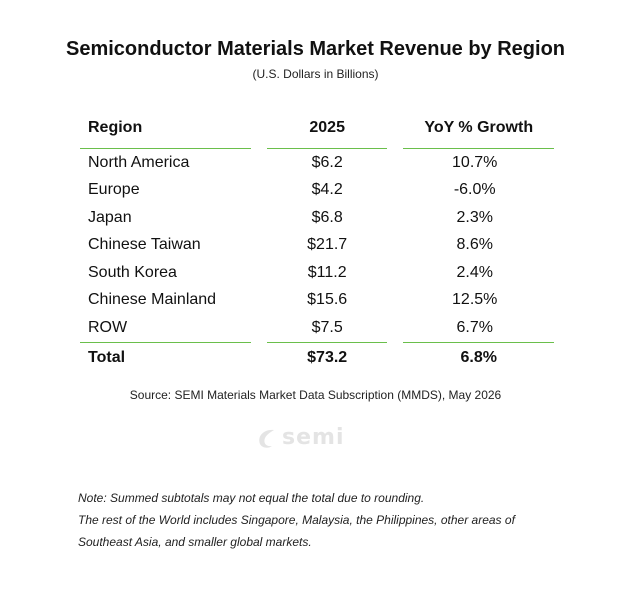 The image size is (631, 594). Describe the element at coordinates (327, 300) in the screenshot. I see `revenue-cell: $15.6` at that location.